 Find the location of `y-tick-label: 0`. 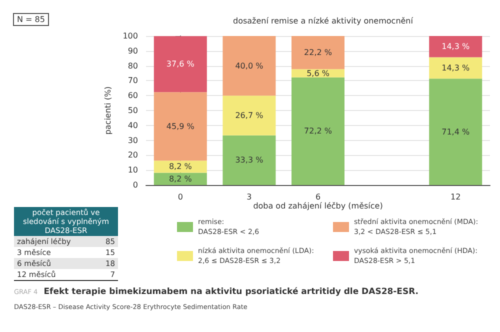

y-tick-label: 0 is located at coordinates (135, 185).